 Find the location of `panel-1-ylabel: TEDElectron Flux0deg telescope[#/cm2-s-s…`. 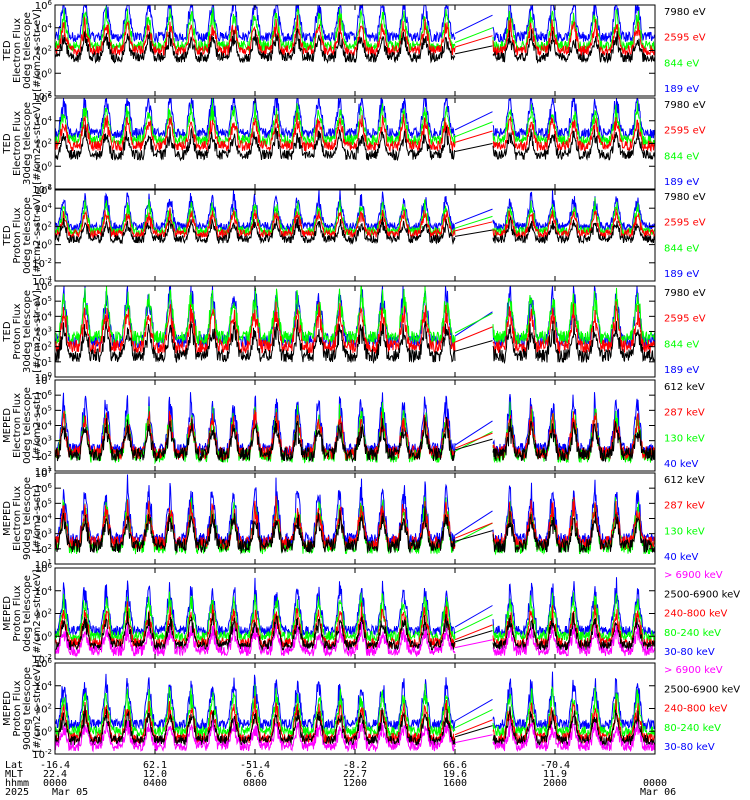

panel-1-ylabel: TEDElectron Flux0deg telescope[#/cm2-s-s… is located at coordinates (22, 50).